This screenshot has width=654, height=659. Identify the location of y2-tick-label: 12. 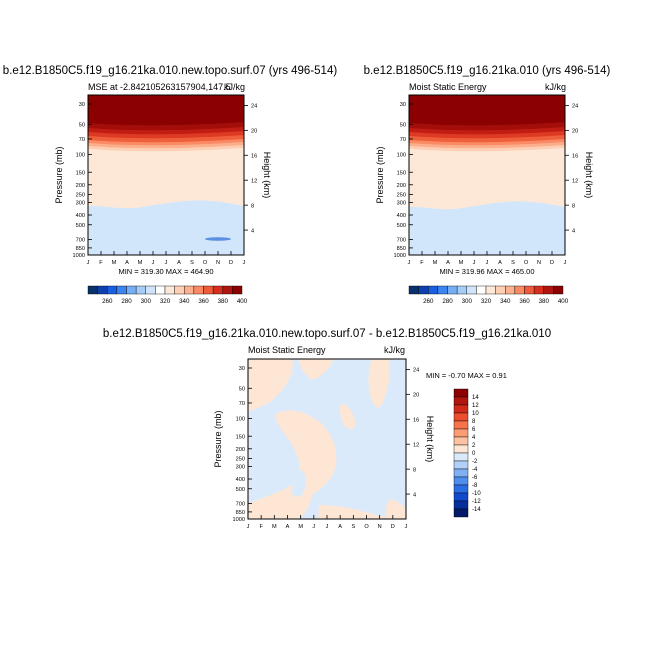
(254, 181).